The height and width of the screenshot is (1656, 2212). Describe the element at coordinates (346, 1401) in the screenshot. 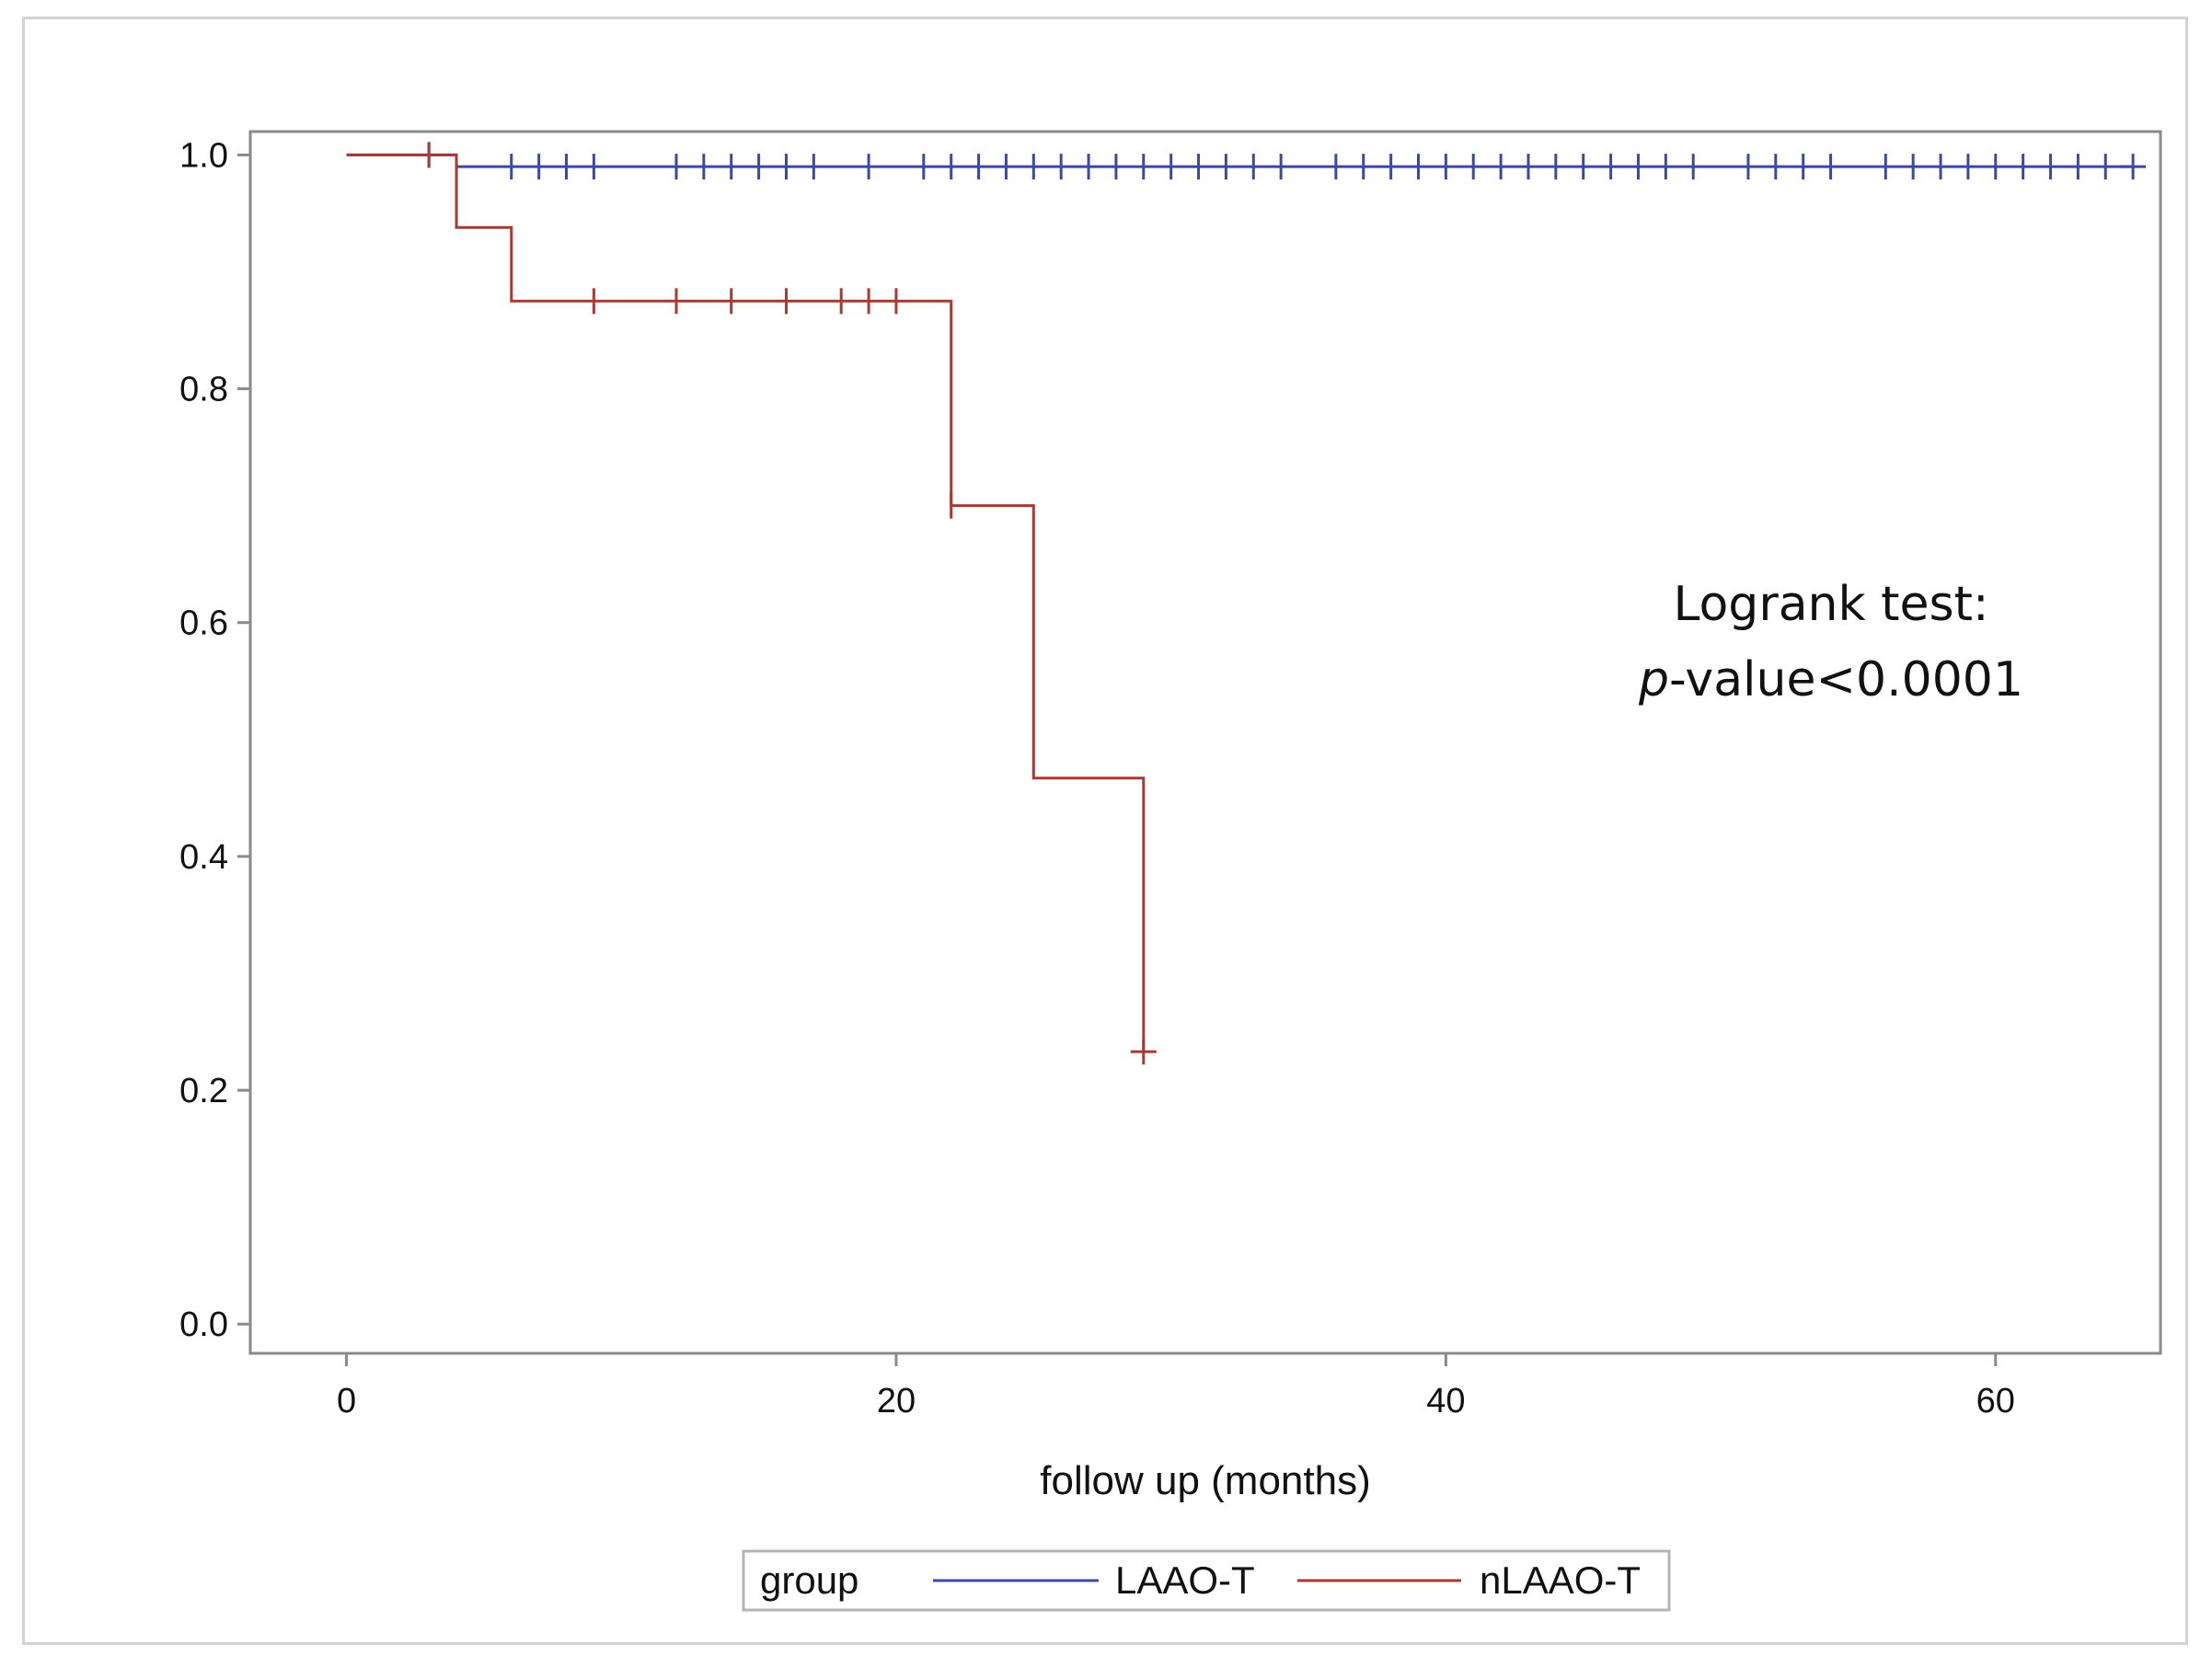

I see `x-tick-label: 0` at that location.